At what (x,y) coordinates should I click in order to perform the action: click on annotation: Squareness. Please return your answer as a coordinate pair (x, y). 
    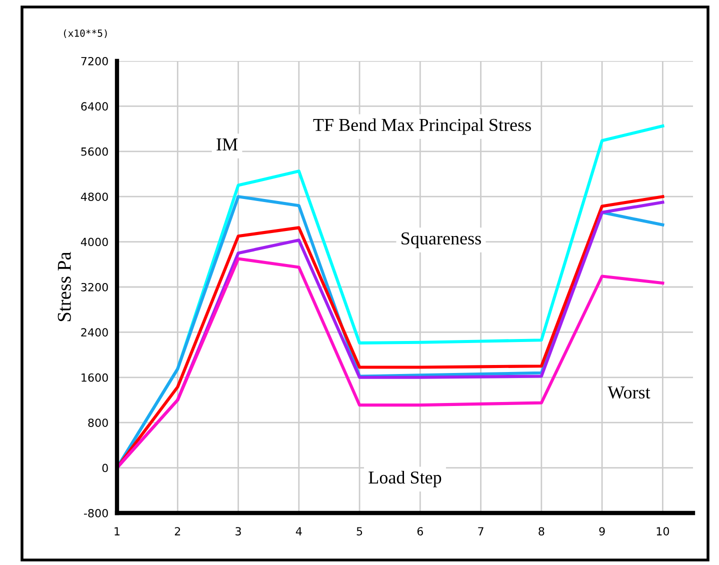
    Looking at the image, I should click on (441, 240).